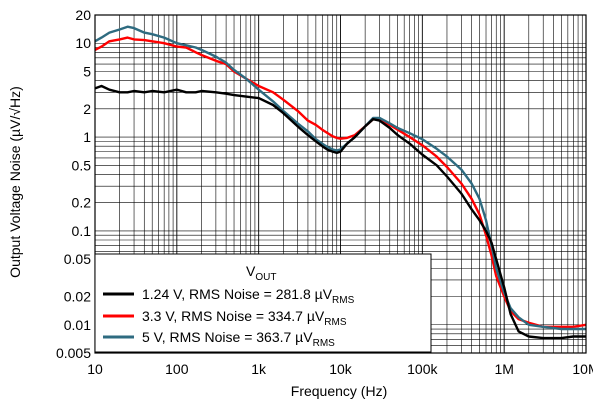 This screenshot has height=402, width=593. I want to click on y-tick-label: 5, so click(87, 71).